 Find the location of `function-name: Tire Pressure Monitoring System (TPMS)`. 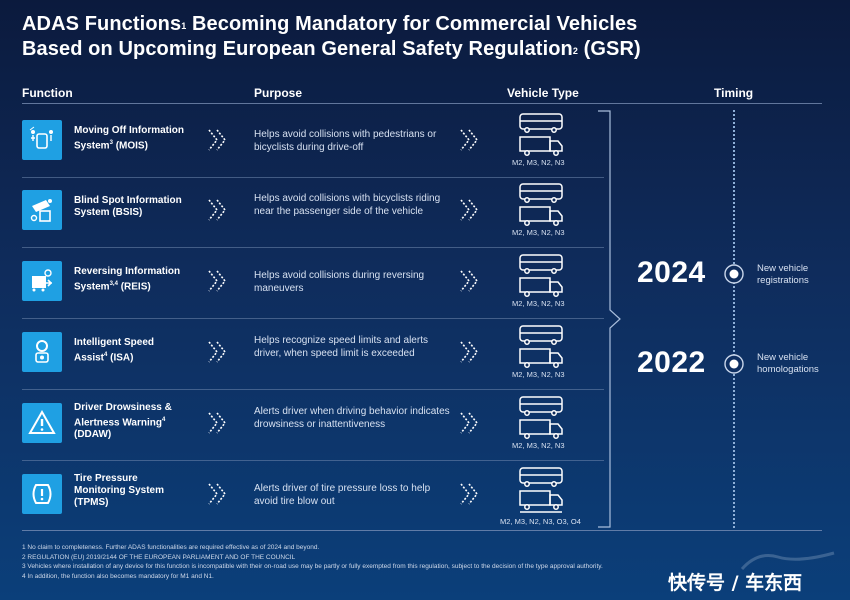

function-name: Tire Pressure Monitoring System (TPMS) is located at coordinates (149, 491).